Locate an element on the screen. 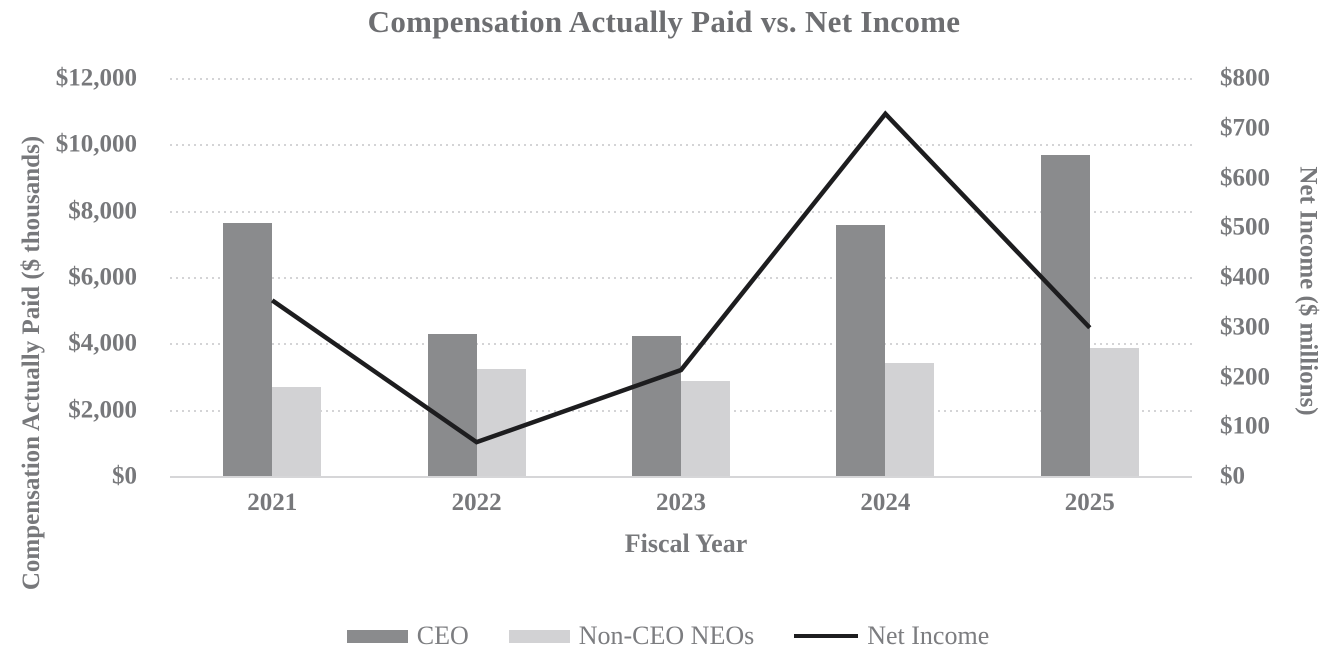 The height and width of the screenshot is (656, 1328). legend-item-net-income: Net Income is located at coordinates (891, 636).